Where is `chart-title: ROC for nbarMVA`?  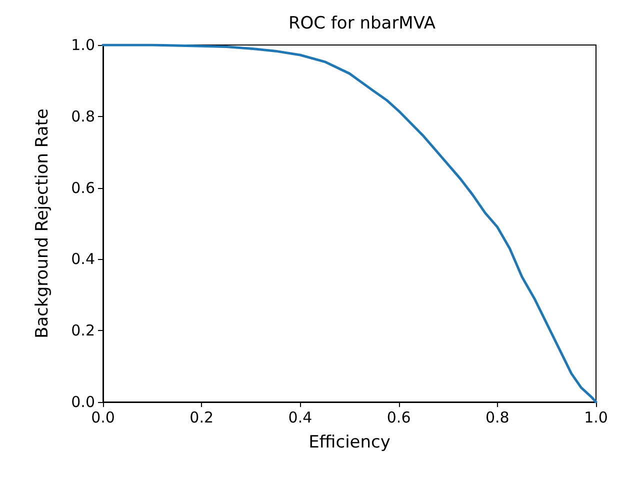 chart-title: ROC for nbarMVA is located at coordinates (362, 24).